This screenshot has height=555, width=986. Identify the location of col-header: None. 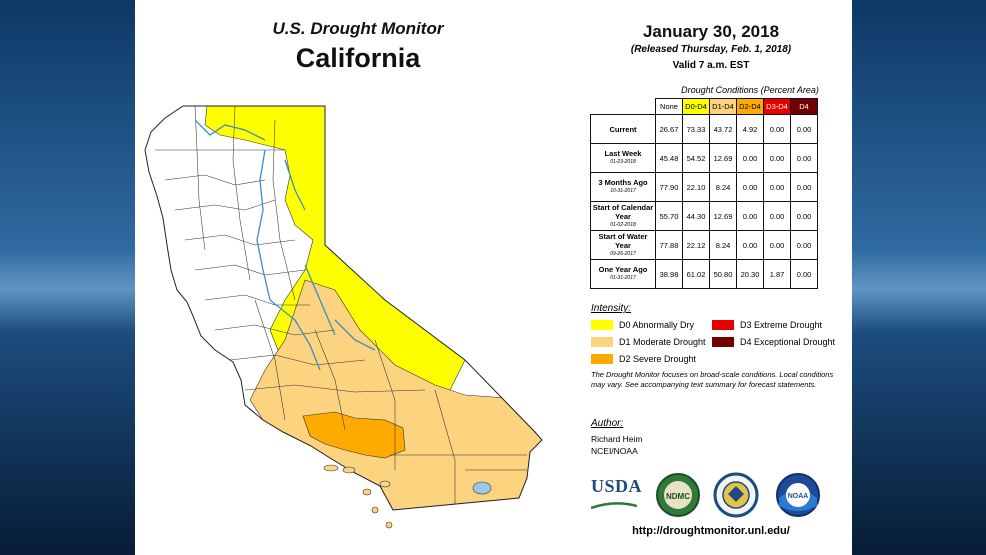
(669, 106).